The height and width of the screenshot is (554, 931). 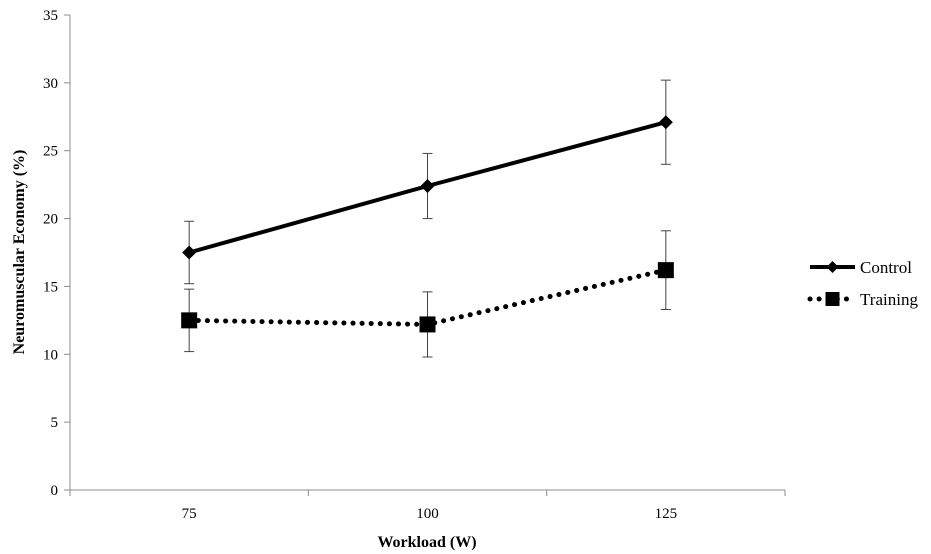 I want to click on y-tick-label: 15, so click(x=50, y=287).